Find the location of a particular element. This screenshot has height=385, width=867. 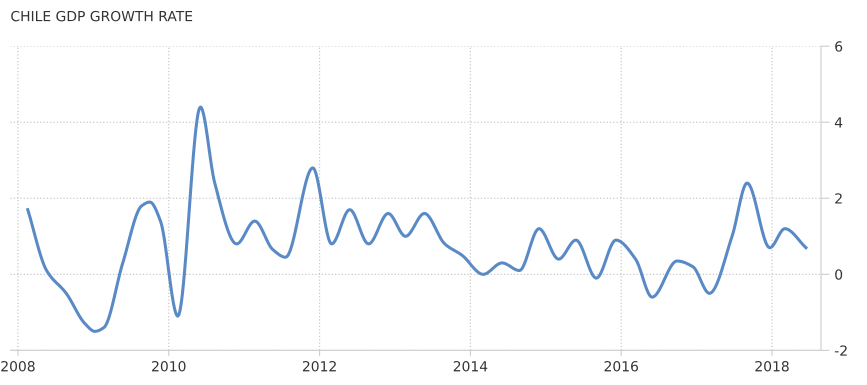

x-tick-label: 2018 is located at coordinates (772, 366).